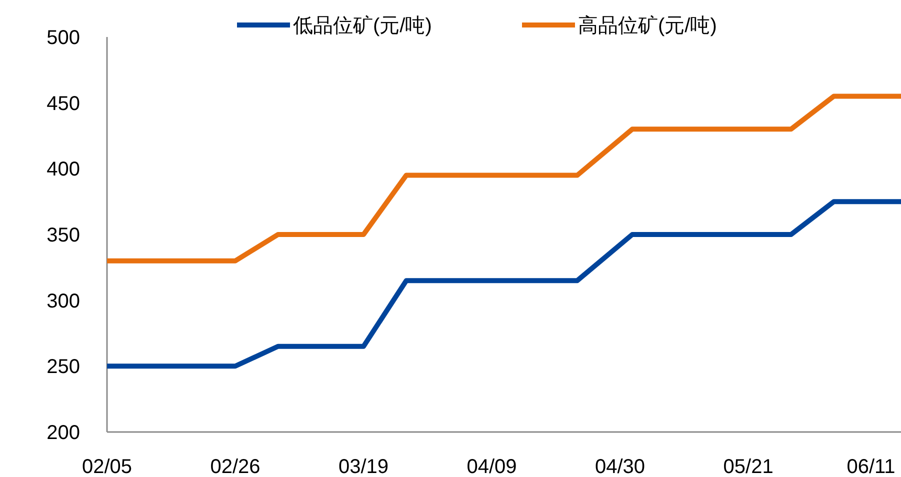  I want to click on x-tick-label: 02/05, so click(107, 466).